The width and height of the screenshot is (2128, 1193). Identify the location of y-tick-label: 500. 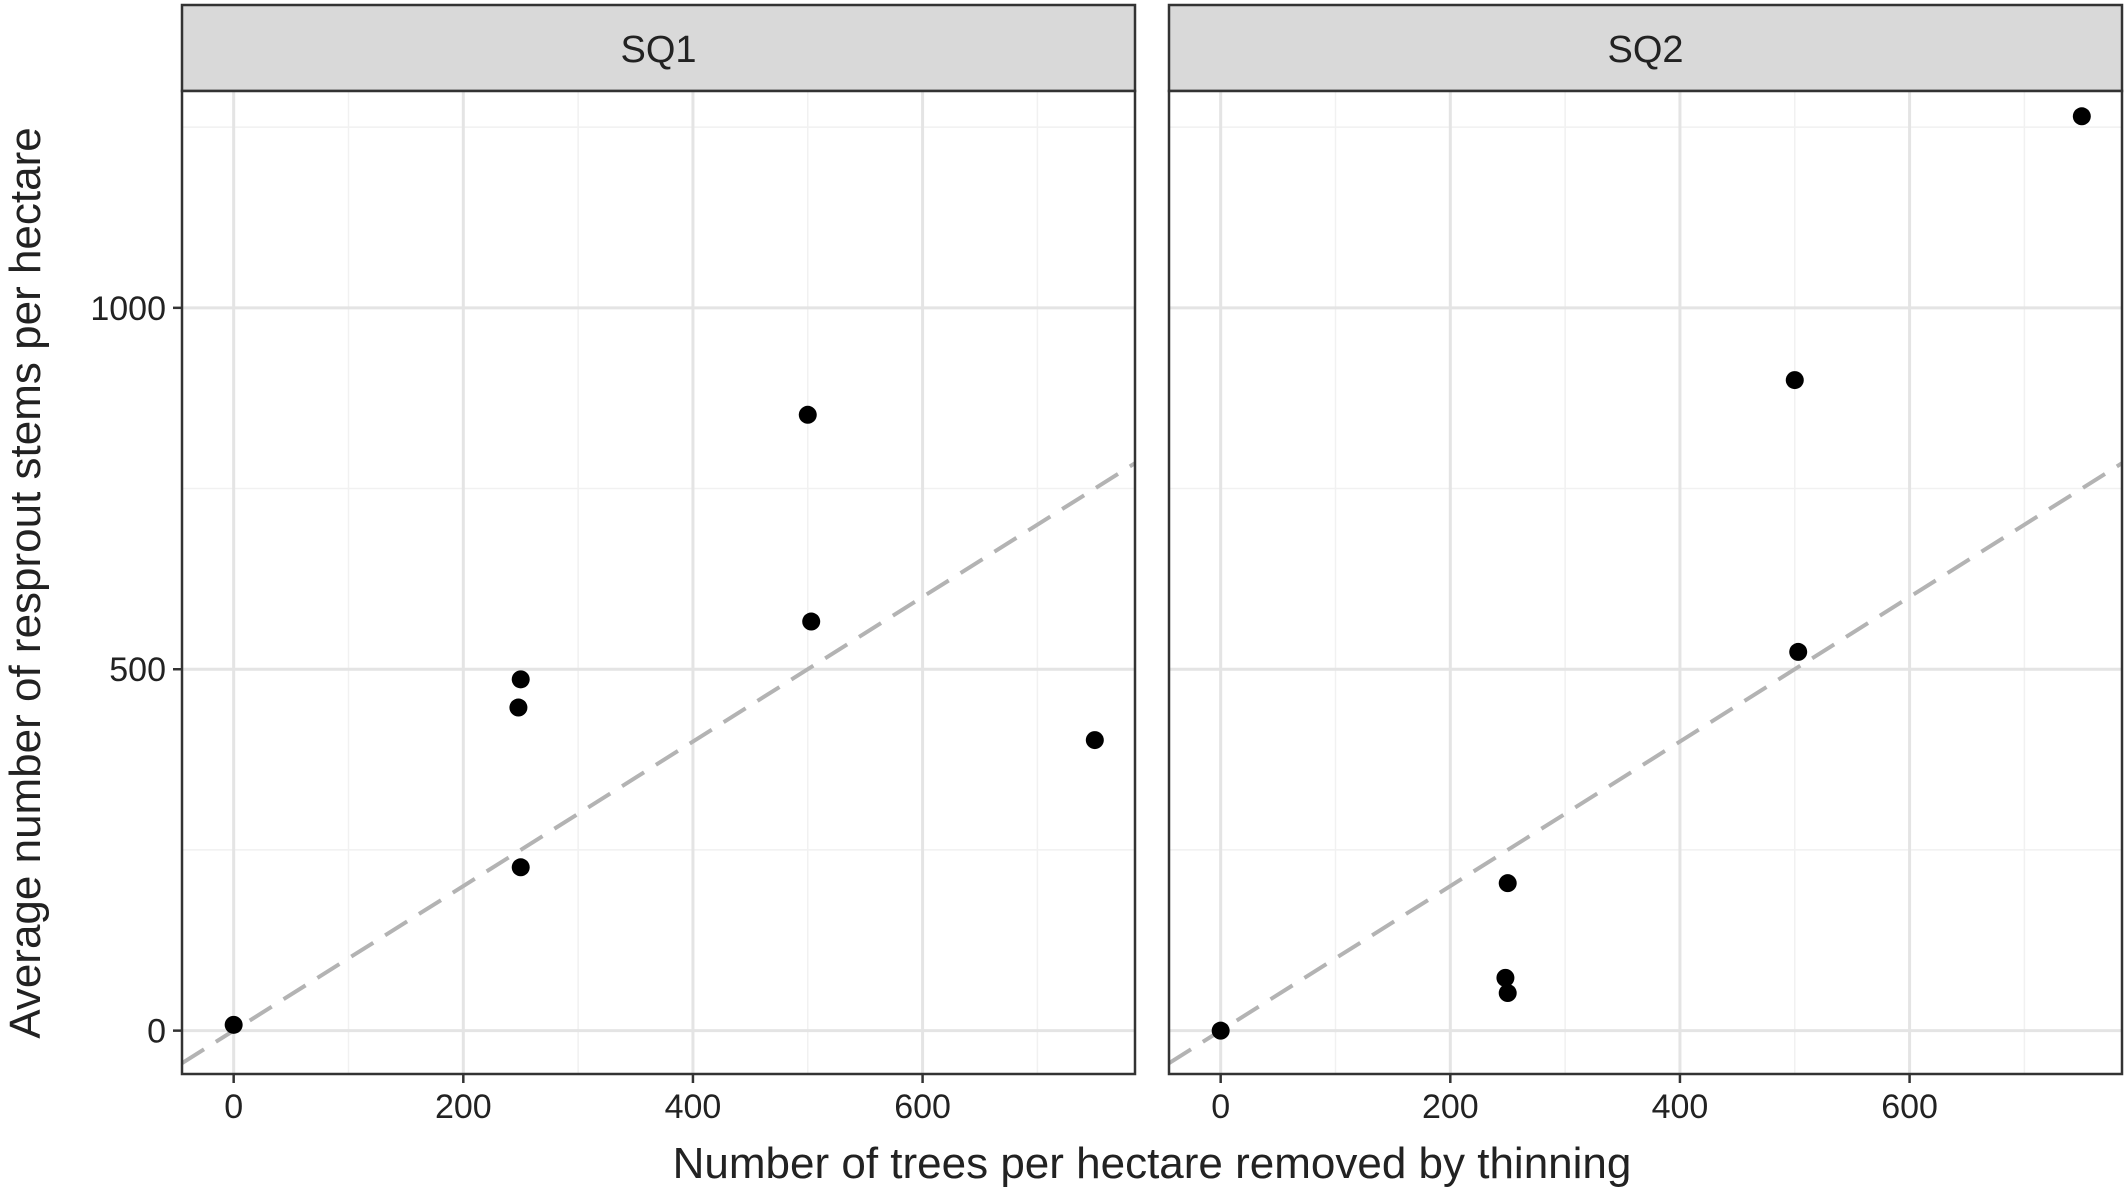
(137, 670).